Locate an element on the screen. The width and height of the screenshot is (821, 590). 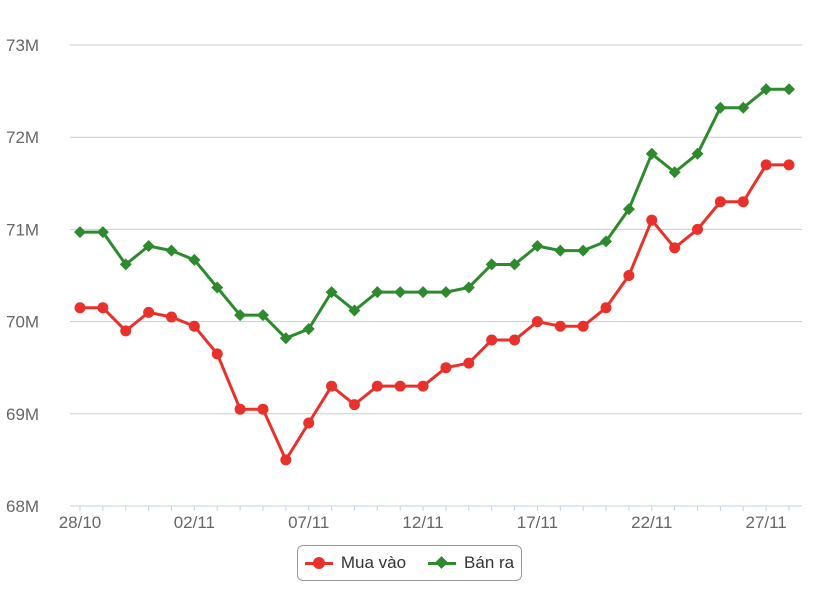
y-tick-label: 73M is located at coordinates (22, 45).